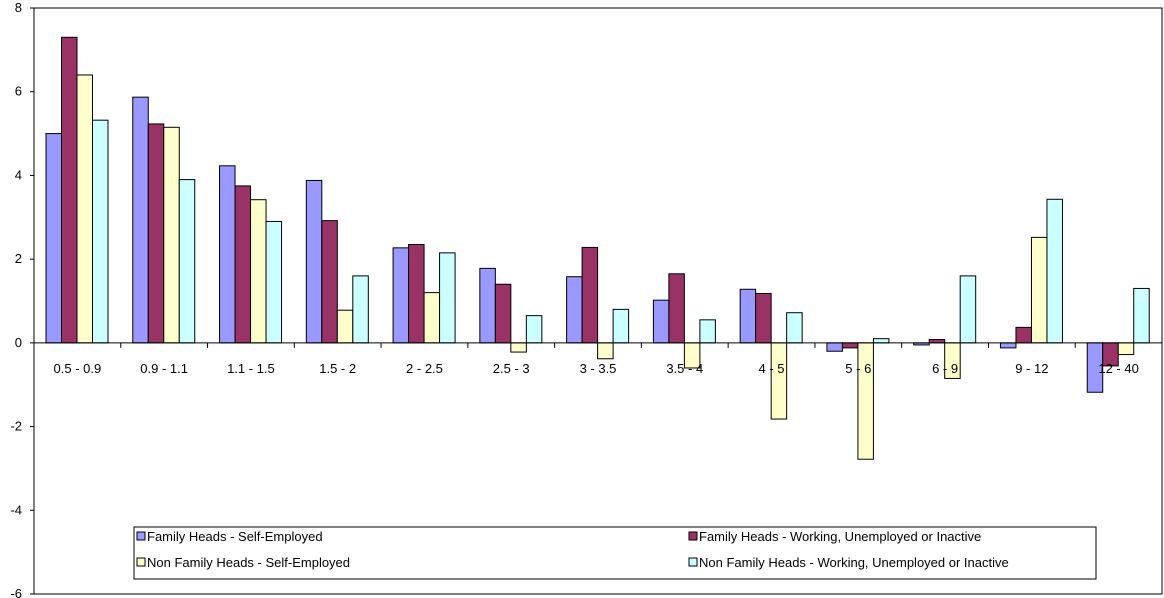 The width and height of the screenshot is (1164, 598). Describe the element at coordinates (945, 368) in the screenshot. I see `x-tick-label: 6 - 9` at that location.